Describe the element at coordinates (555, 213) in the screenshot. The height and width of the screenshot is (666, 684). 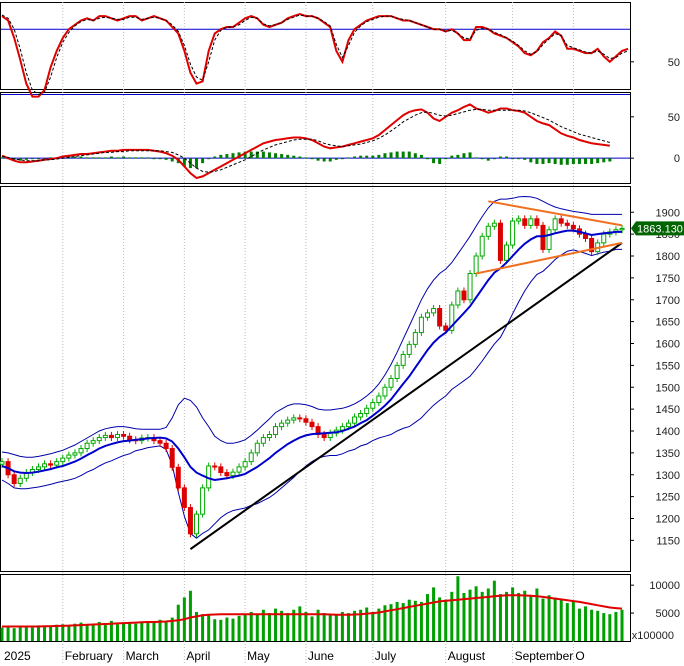
I see `triangle-upper-trendline` at that location.